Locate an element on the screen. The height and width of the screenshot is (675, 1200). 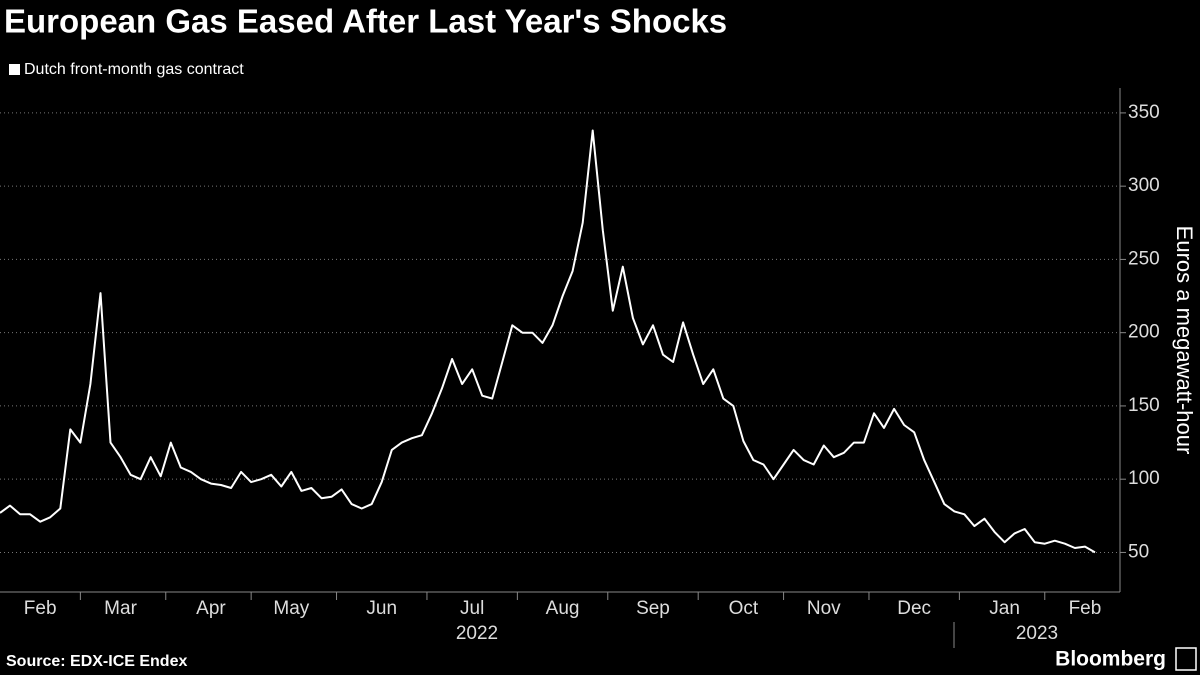
y-tick-label: 250 is located at coordinates (1144, 258).